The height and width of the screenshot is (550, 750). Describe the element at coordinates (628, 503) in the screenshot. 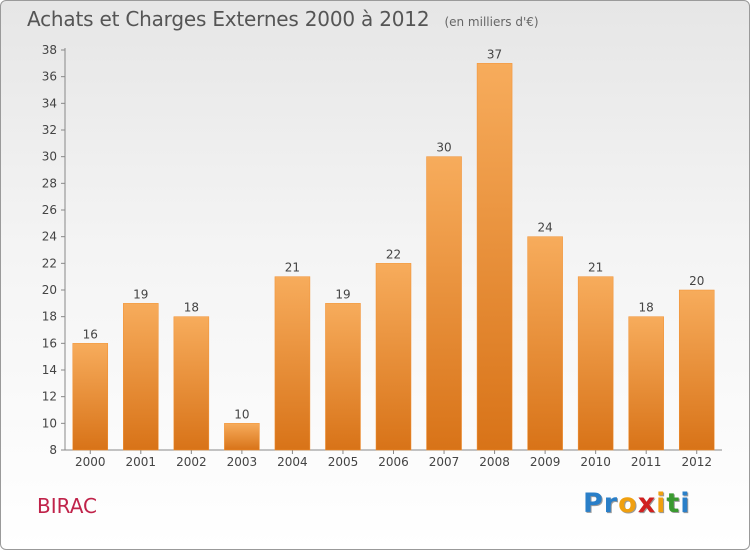

I see `logo-letter: o` at that location.